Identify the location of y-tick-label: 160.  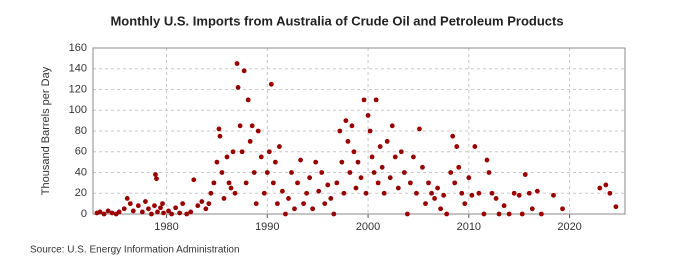
(78, 48).